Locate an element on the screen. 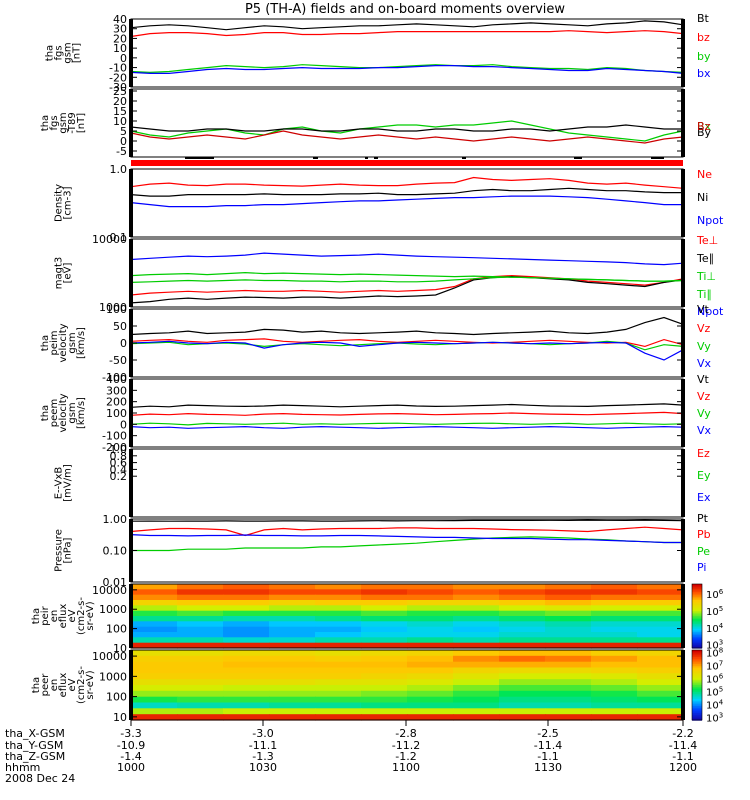  legend-label: Ti⊥ is located at coordinates (706, 276).